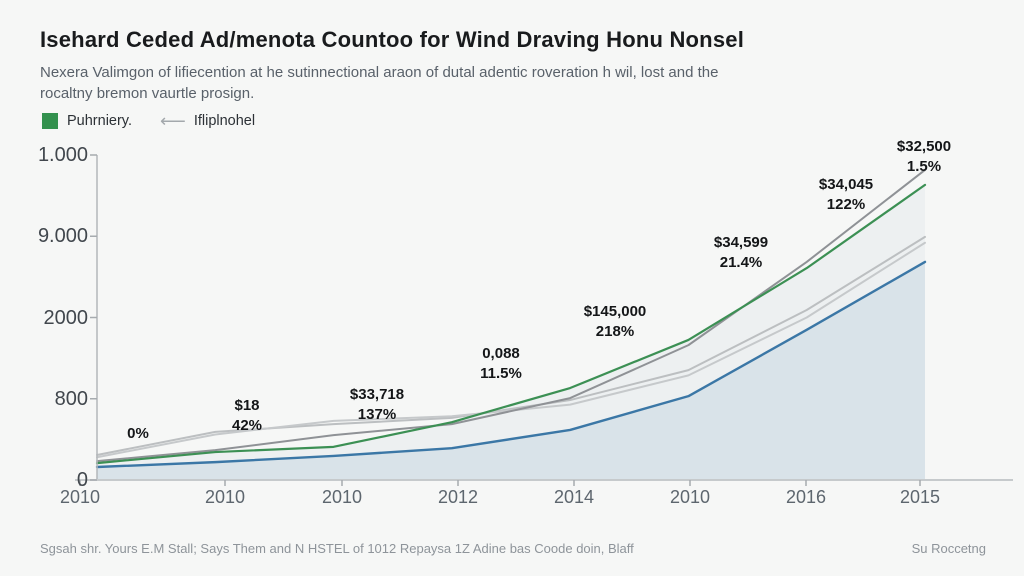 The height and width of the screenshot is (576, 1024). I want to click on x-axis-tick-label: 2015, so click(920, 497).